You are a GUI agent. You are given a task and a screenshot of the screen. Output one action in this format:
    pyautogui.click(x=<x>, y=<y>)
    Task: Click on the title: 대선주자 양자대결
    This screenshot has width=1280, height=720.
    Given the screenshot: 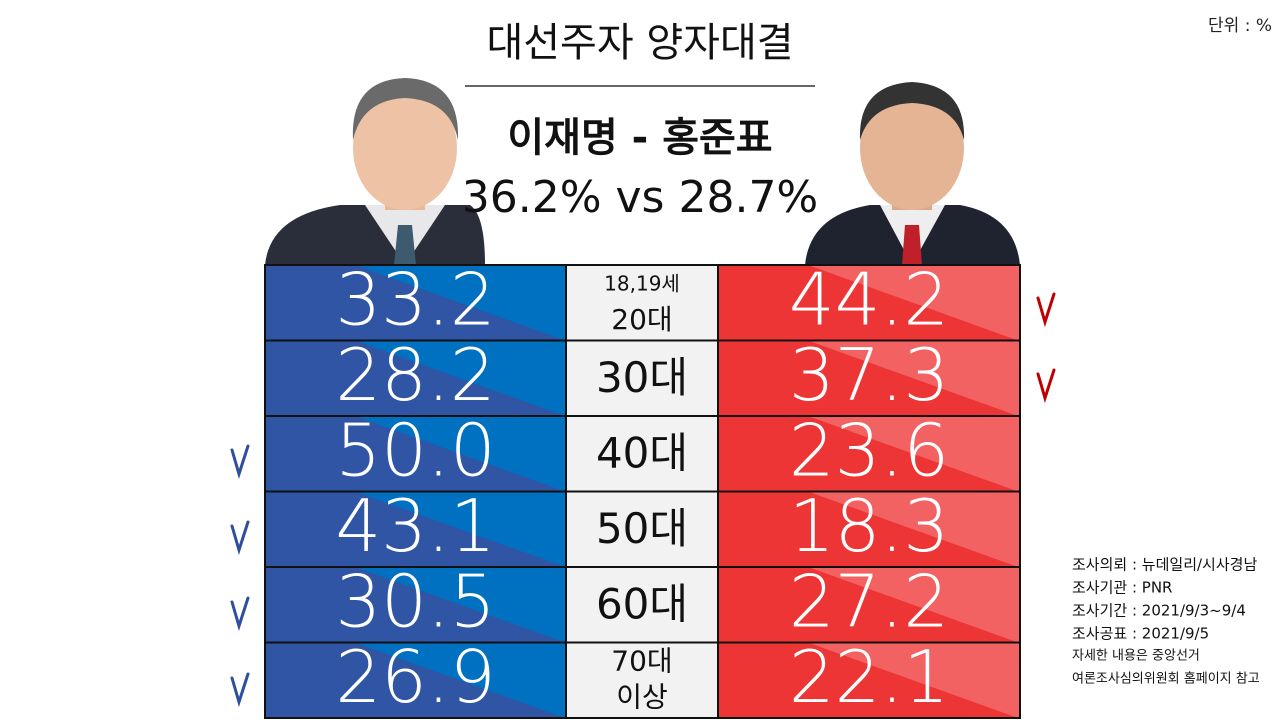 What is the action you would take?
    pyautogui.click(x=639, y=43)
    